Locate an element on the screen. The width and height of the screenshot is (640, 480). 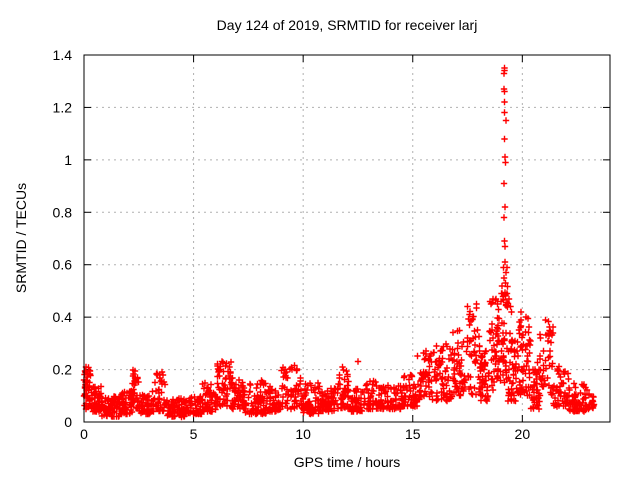
x-tick-label: 15 is located at coordinates (413, 434).